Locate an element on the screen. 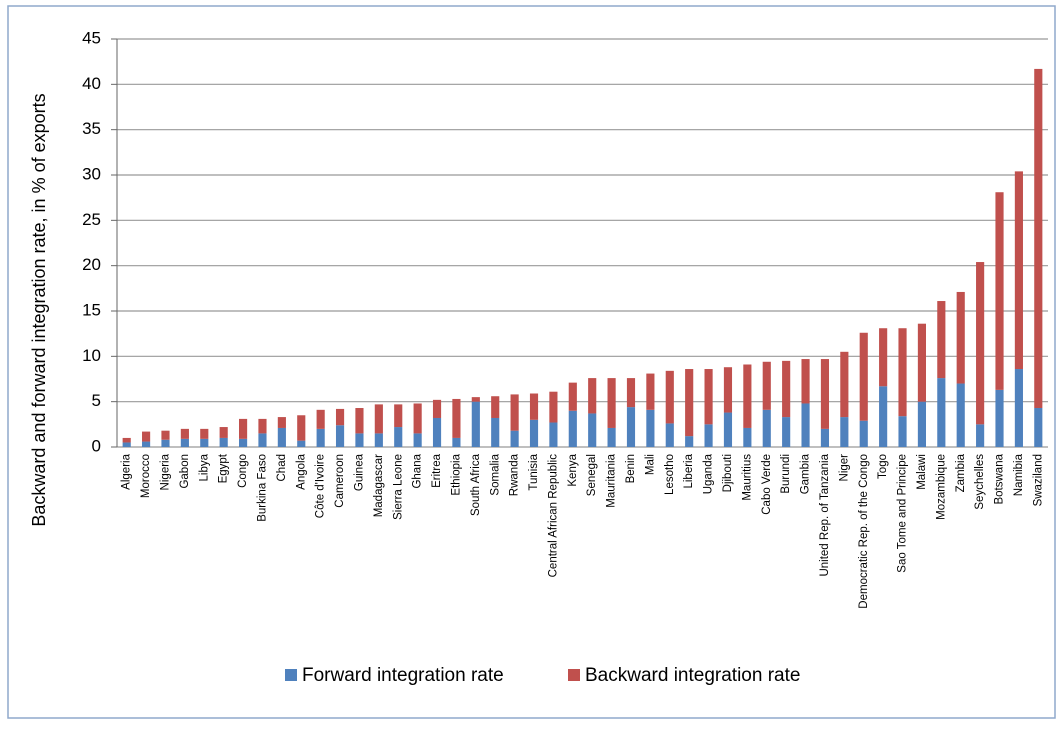  x-tick-label: Seychelles is located at coordinates (980, 482).